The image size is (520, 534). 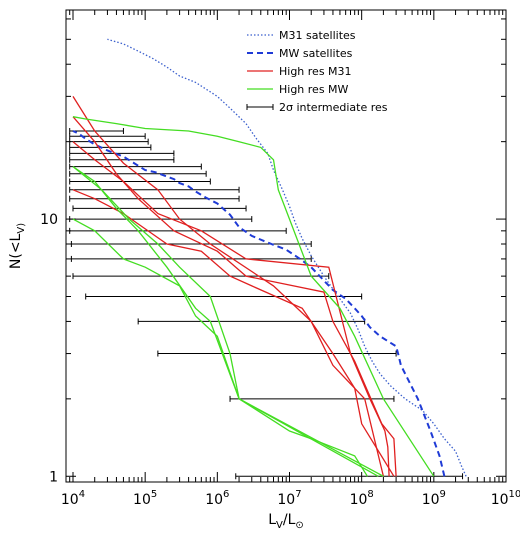 What do you see at coordinates (73, 498) in the screenshot?
I see `x-tick-label: 10⁴` at bounding box center [73, 498].